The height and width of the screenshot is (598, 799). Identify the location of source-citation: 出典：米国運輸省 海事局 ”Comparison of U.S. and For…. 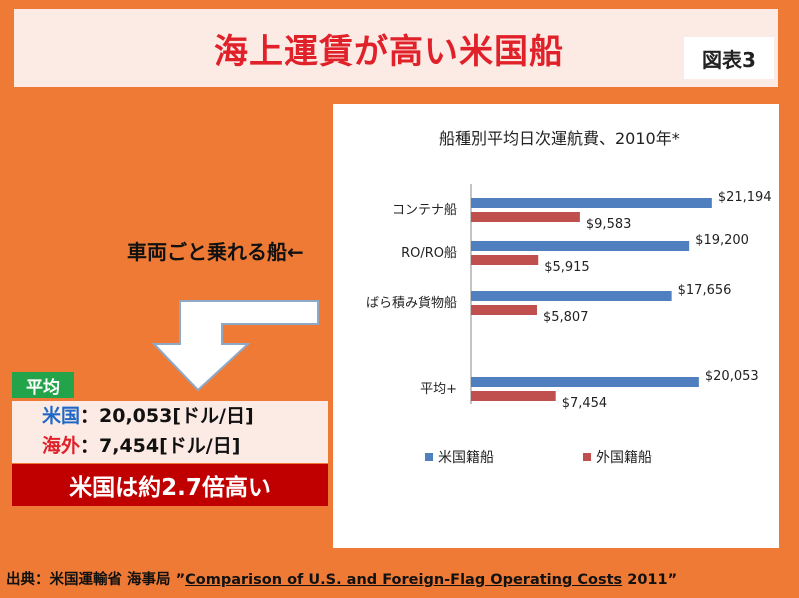
(341, 578).